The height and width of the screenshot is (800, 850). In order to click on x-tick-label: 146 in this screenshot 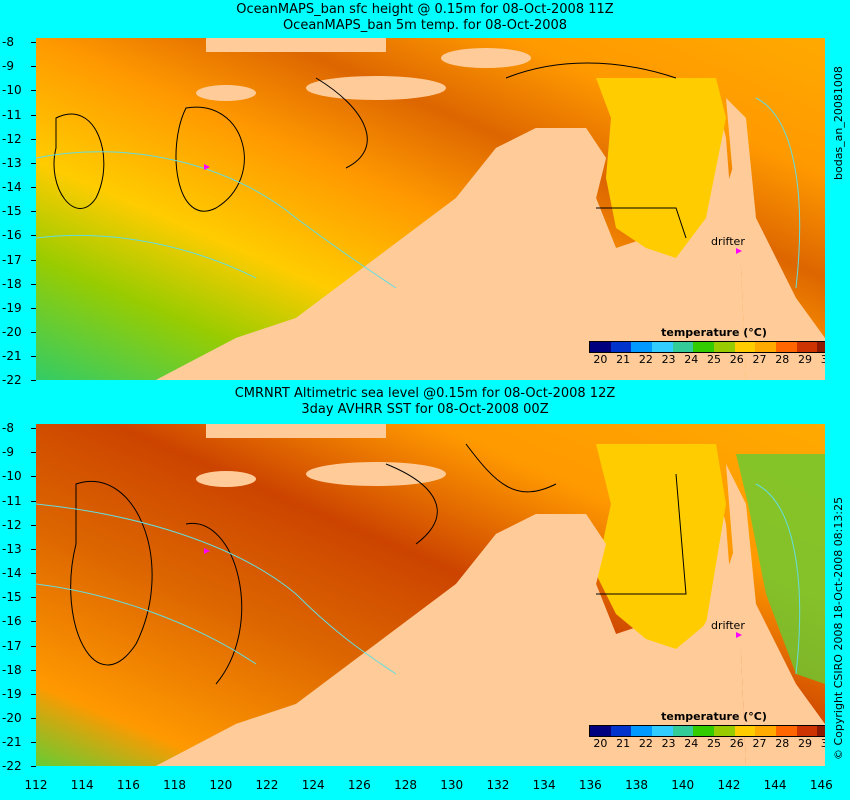, I will do `click(821, 785)`.